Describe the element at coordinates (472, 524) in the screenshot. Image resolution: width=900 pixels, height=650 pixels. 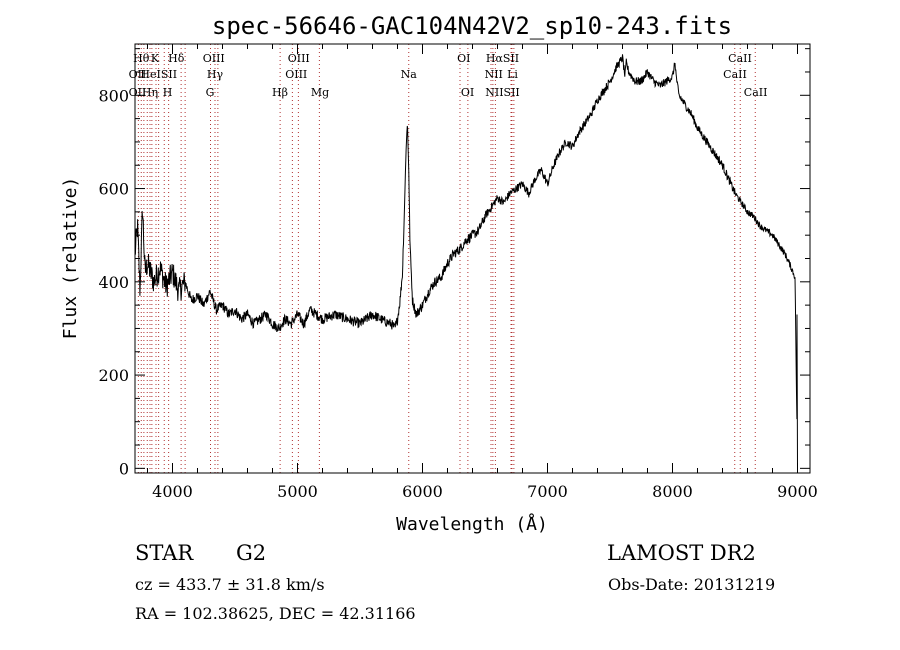
I see `x-axis-label: Wavelength (Å)` at that location.